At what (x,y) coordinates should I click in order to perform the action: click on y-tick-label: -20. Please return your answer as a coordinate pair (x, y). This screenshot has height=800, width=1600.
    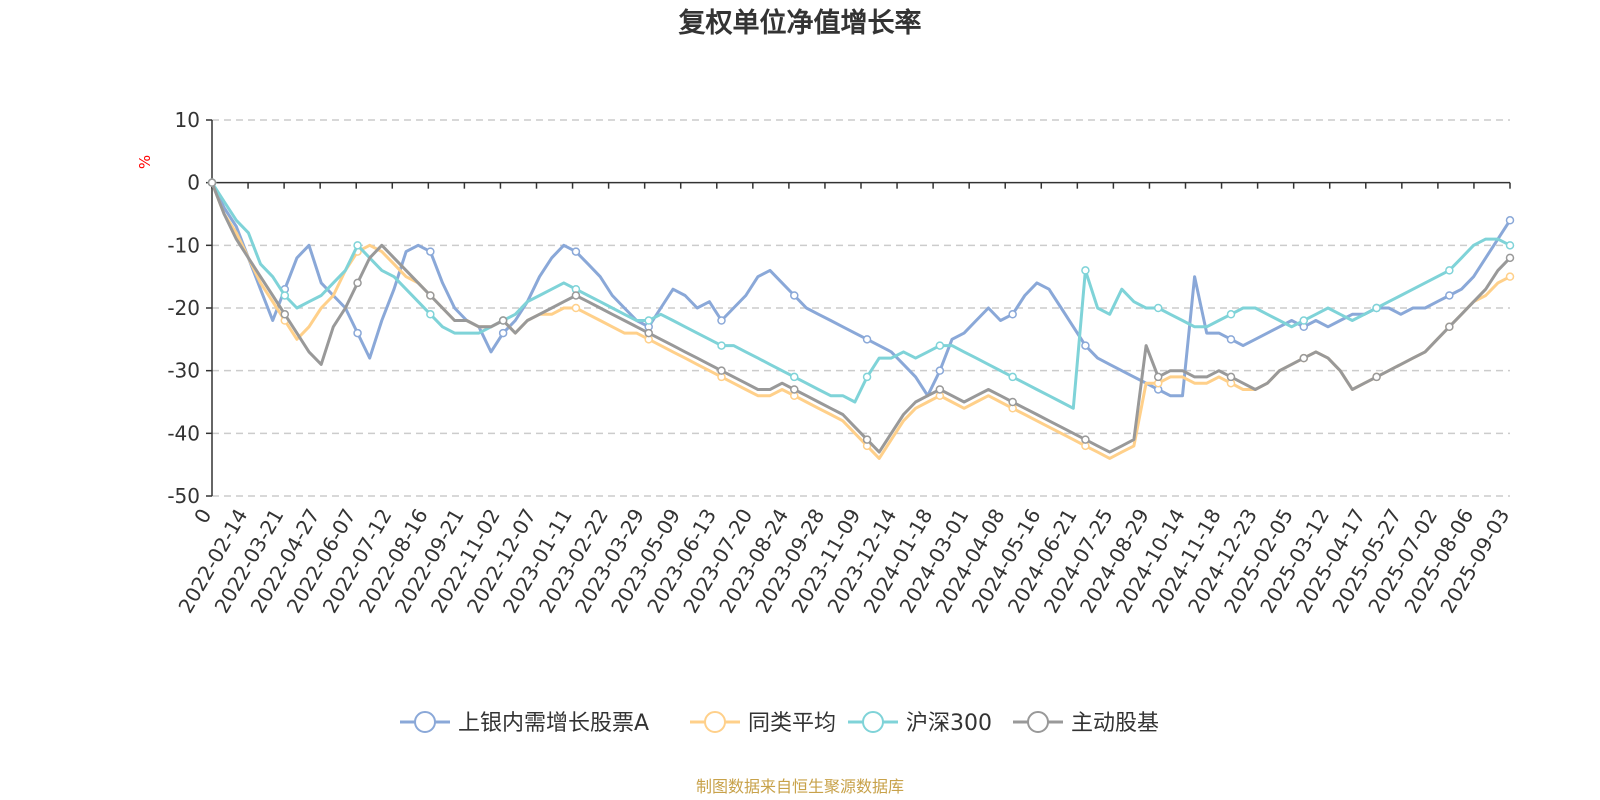
    Looking at the image, I should click on (183, 308).